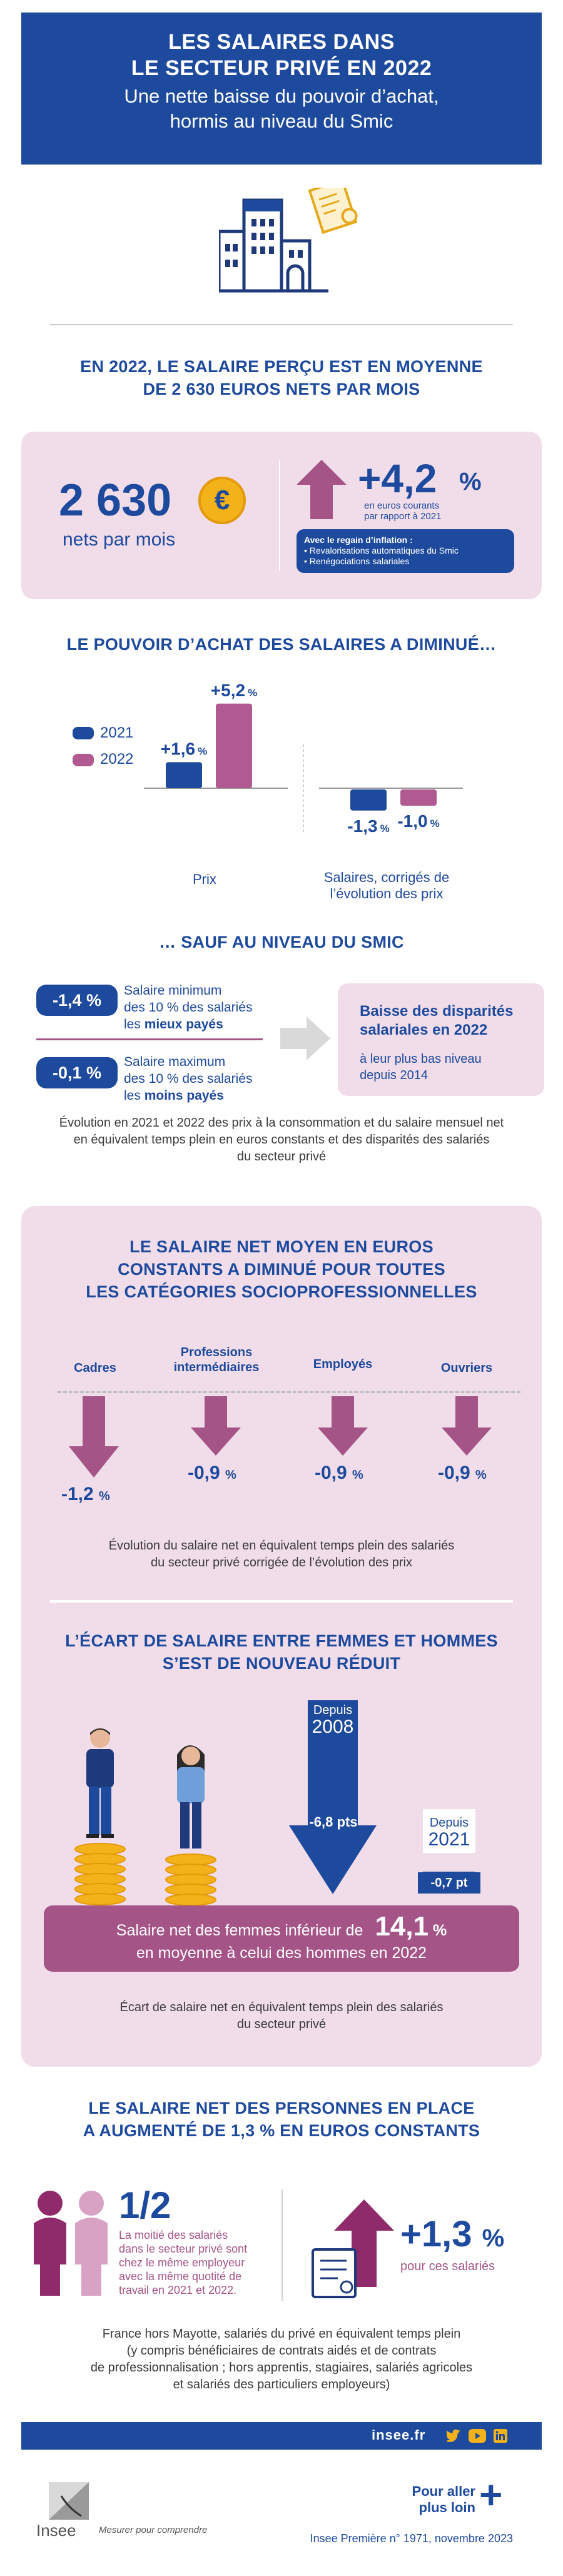 This screenshot has width=563, height=2576. I want to click on scope-note-4: et salariés des particuliers employeurs), so click(281, 2384).